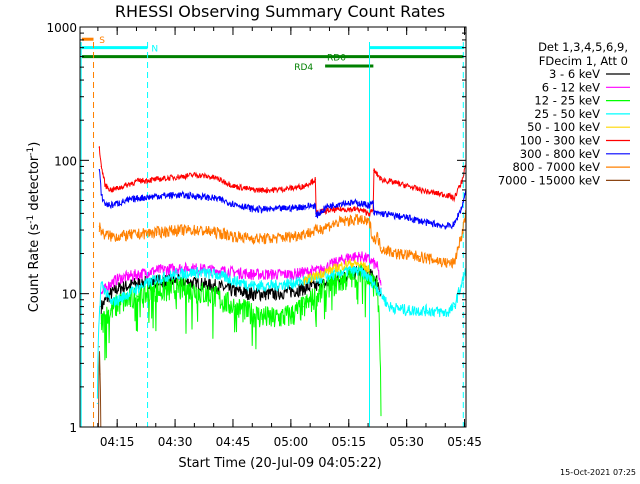  What do you see at coordinates (154, 50) in the screenshot?
I see `flag-label: N` at bounding box center [154, 50].